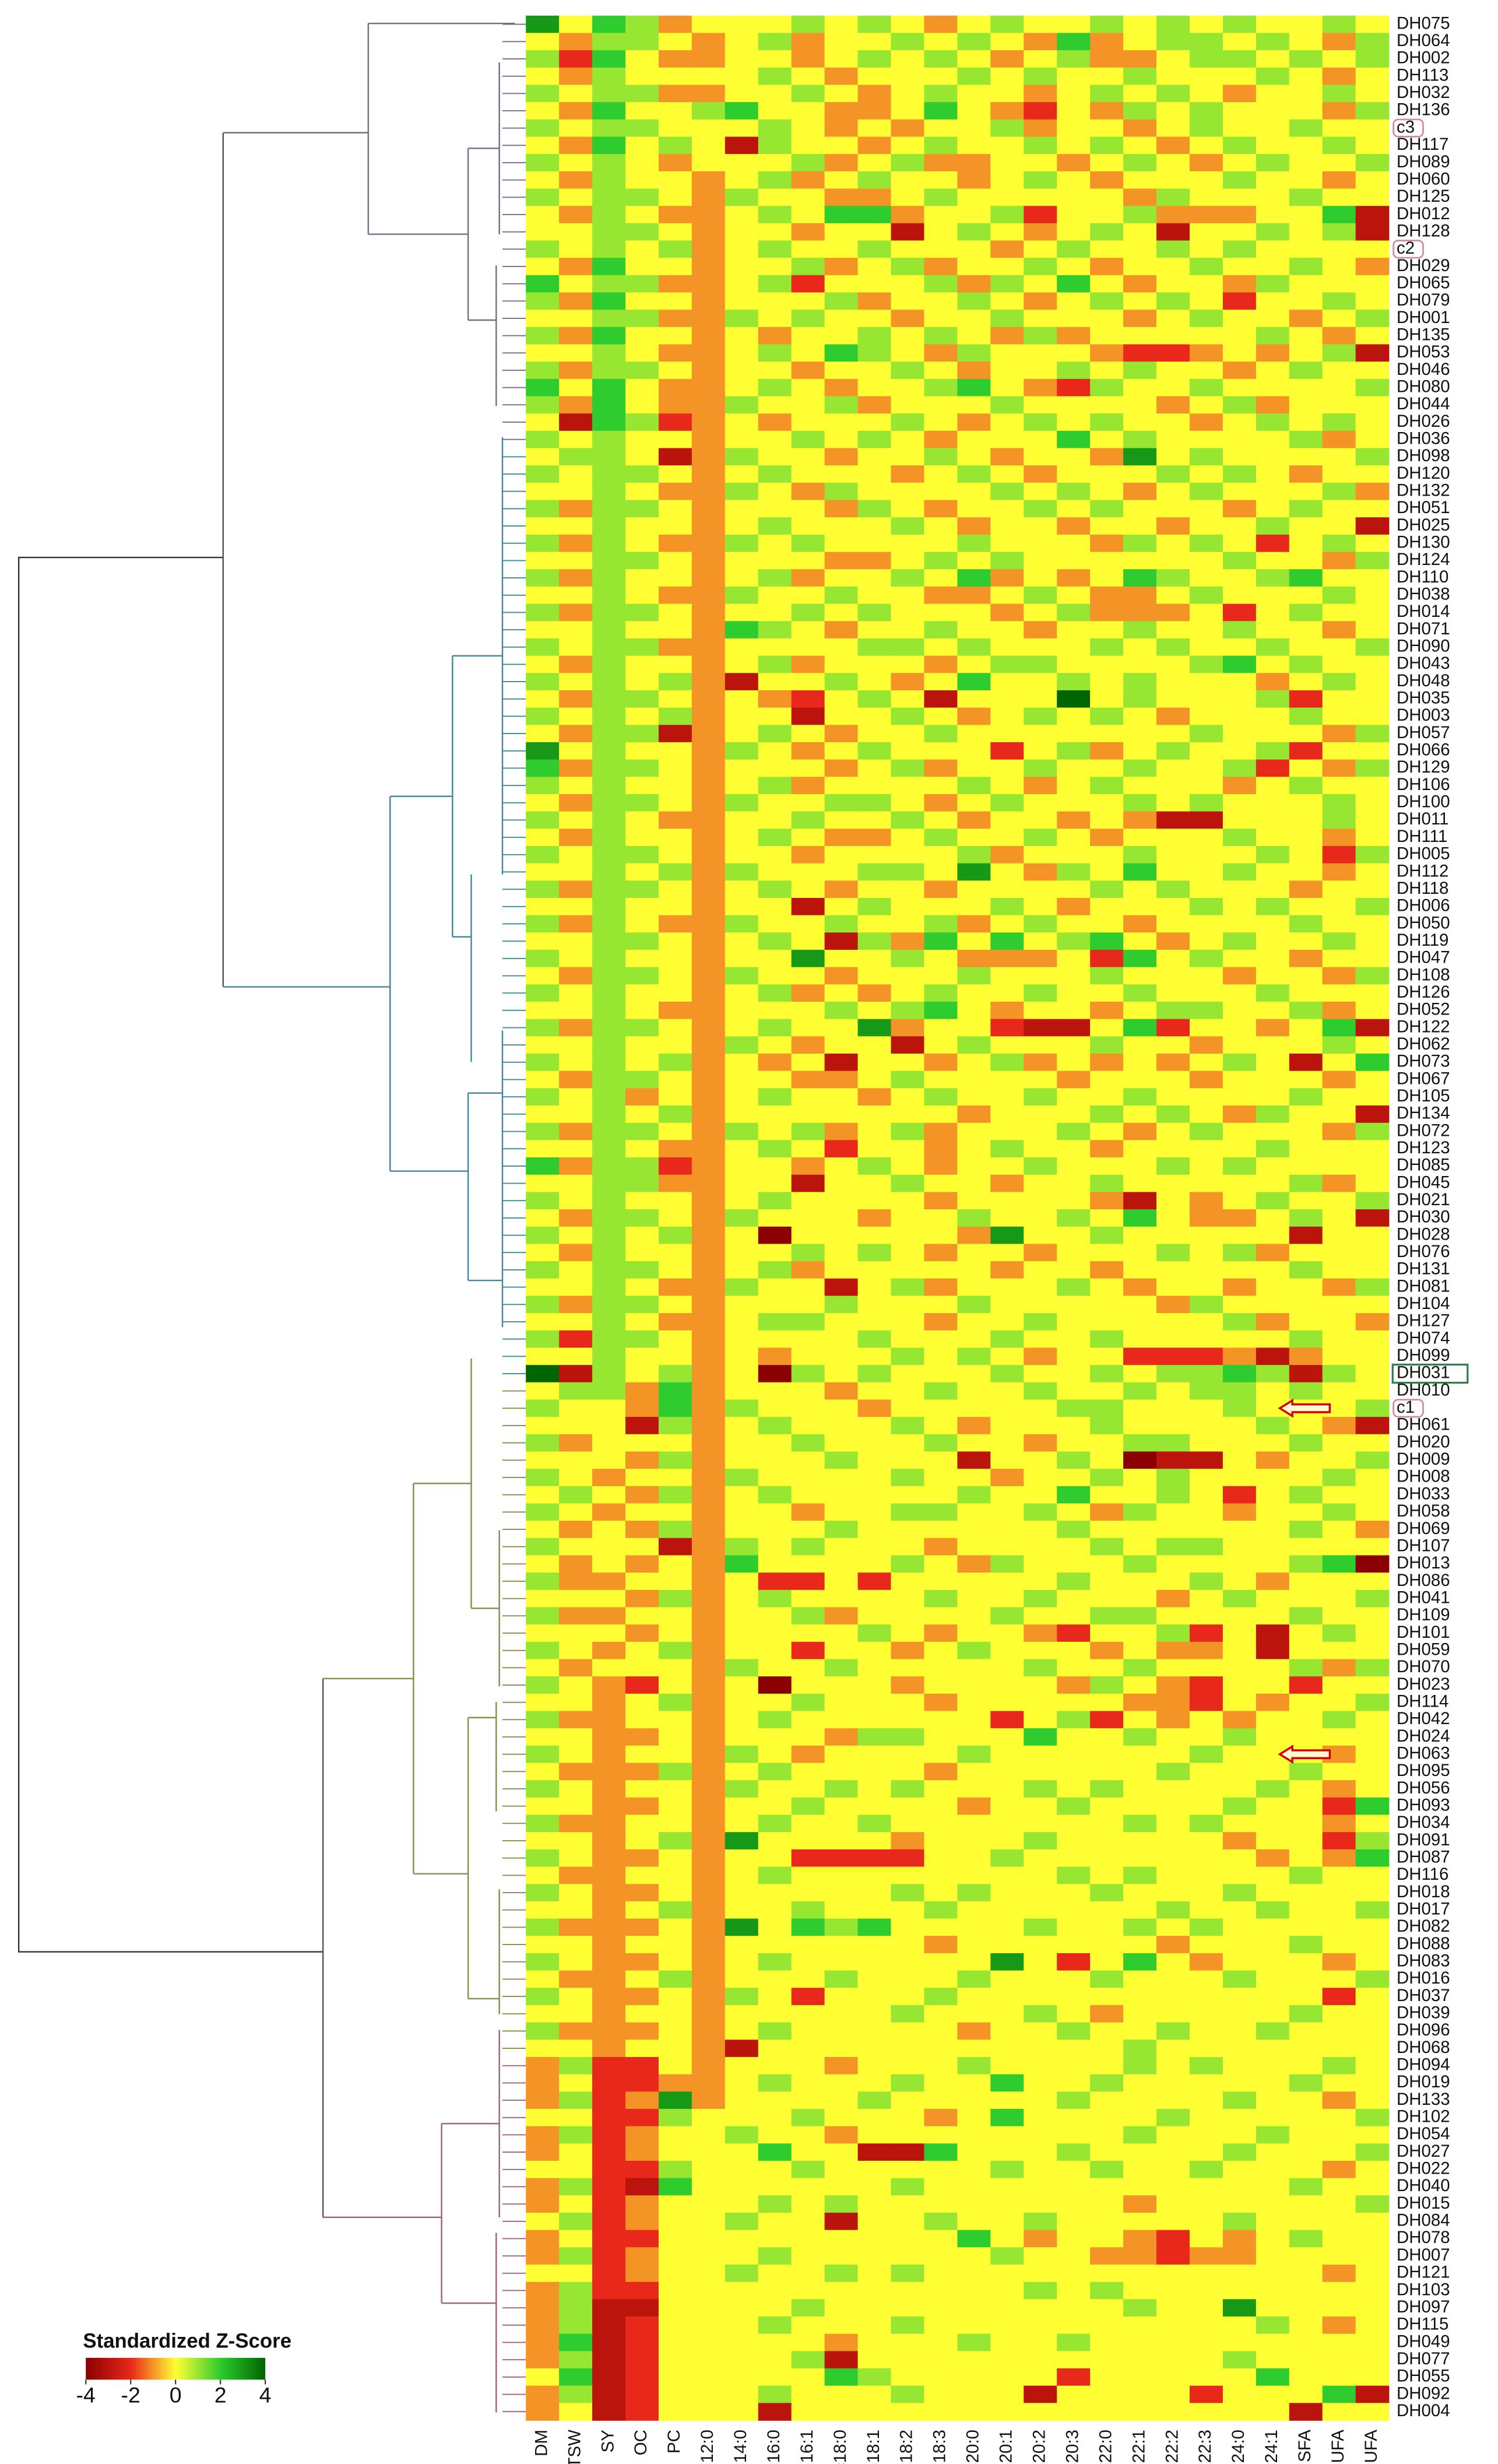  I want to click on row-label: DH020, so click(1423, 1442).